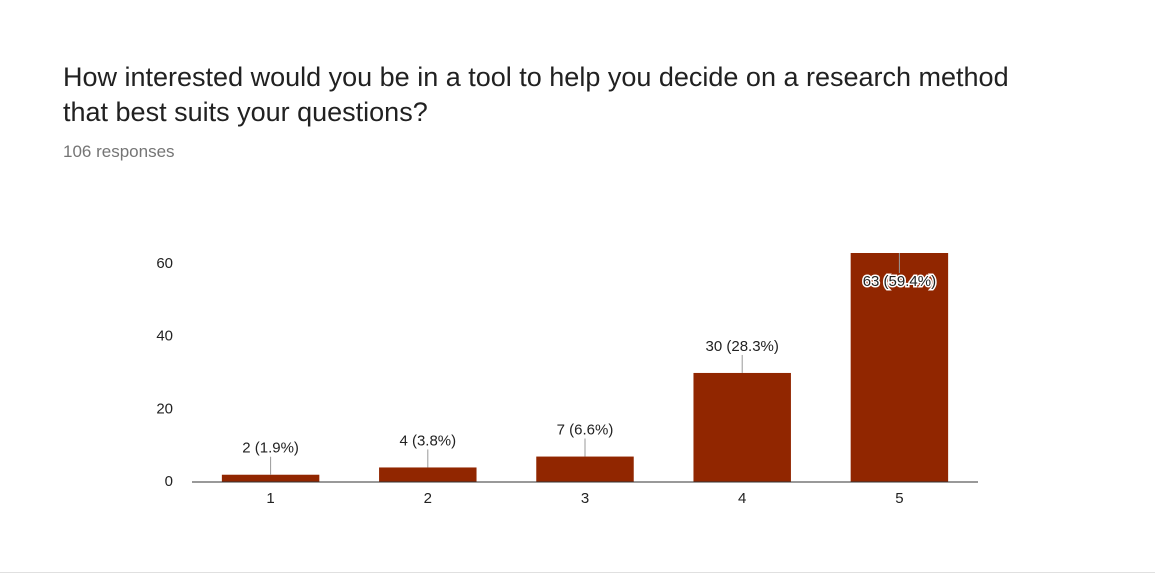  I want to click on data-label: 7 (6.6%), so click(585, 430).